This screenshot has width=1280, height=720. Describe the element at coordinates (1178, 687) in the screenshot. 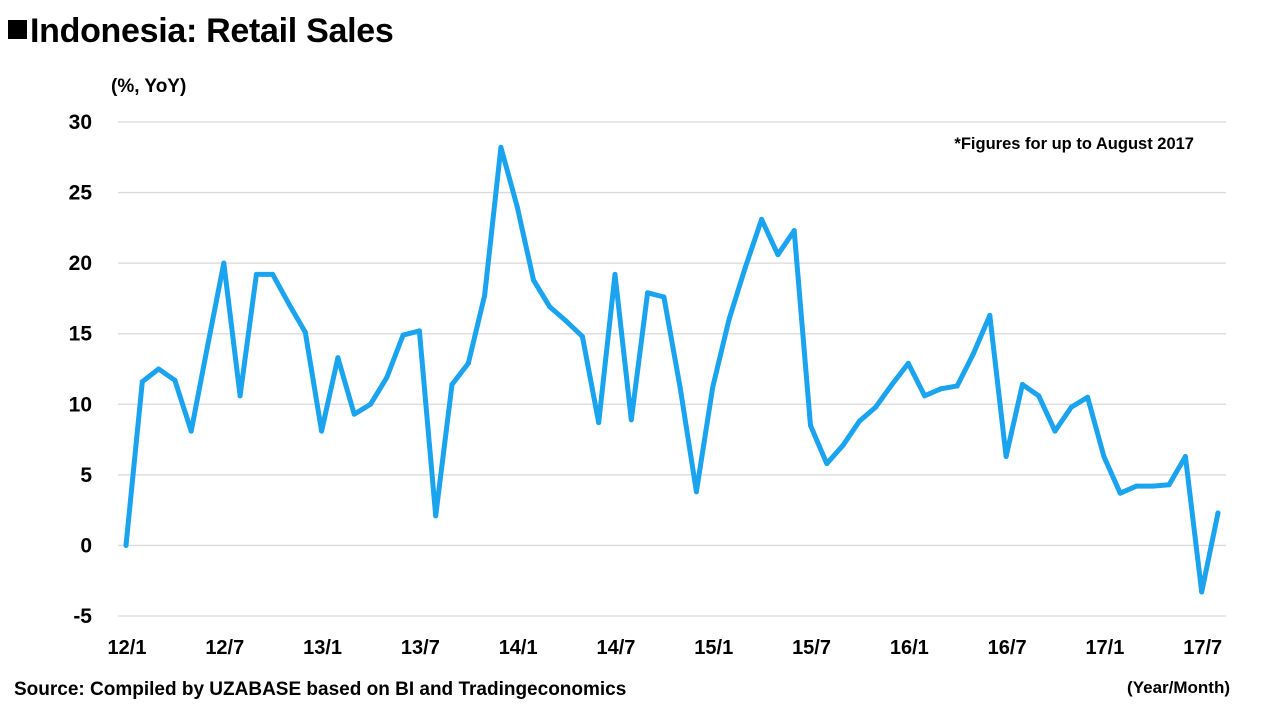

I see `x-axis-unit: (Year/Month)` at that location.